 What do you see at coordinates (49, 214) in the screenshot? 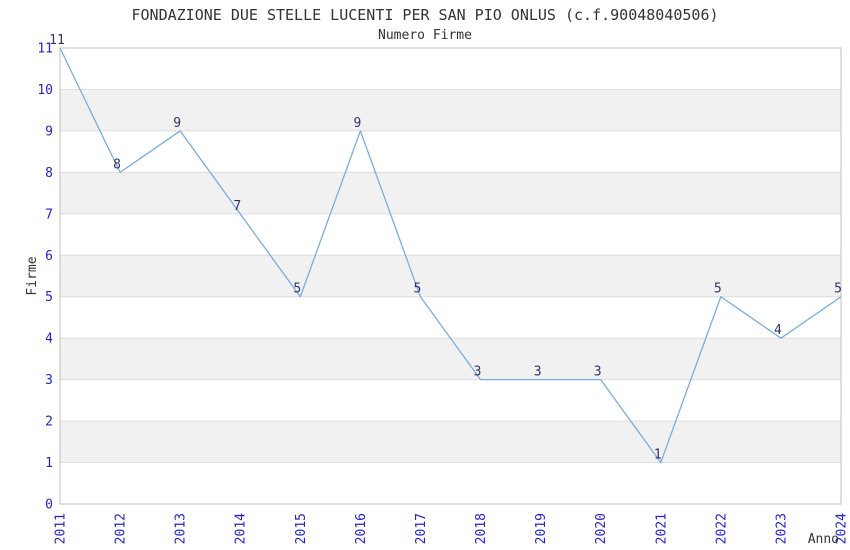
I see `y-tick-label: 7` at bounding box center [49, 214].